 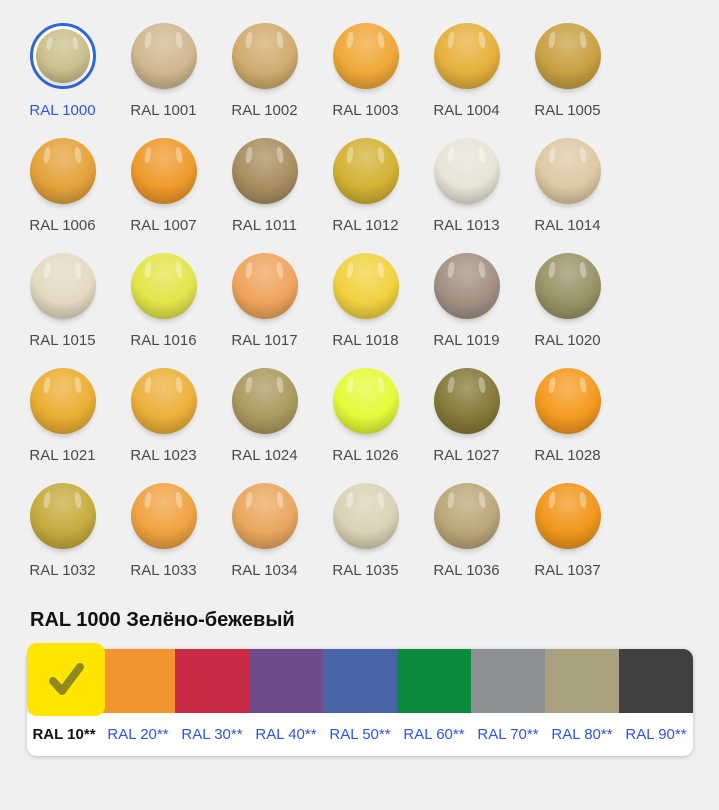 I want to click on color-cell: RAL 1036, so click(x=466, y=529).